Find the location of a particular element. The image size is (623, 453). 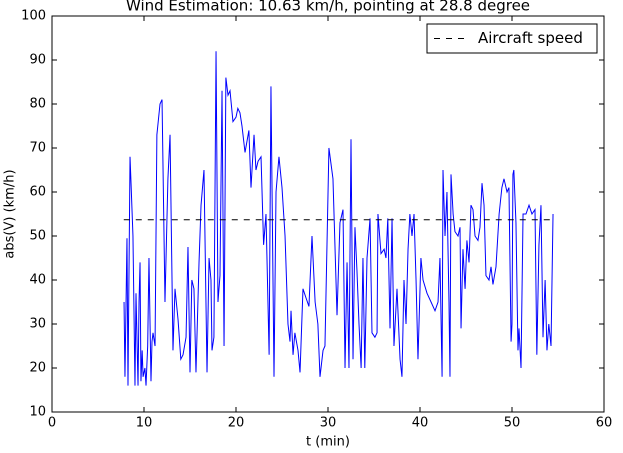

y-tick-label: 40 is located at coordinates (37, 280).